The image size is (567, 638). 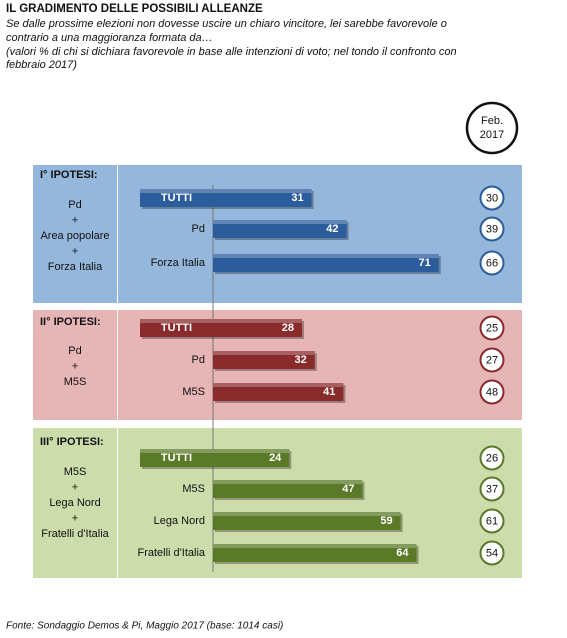 I want to click on group-label: III° IPOTESI:, so click(x=72, y=442).